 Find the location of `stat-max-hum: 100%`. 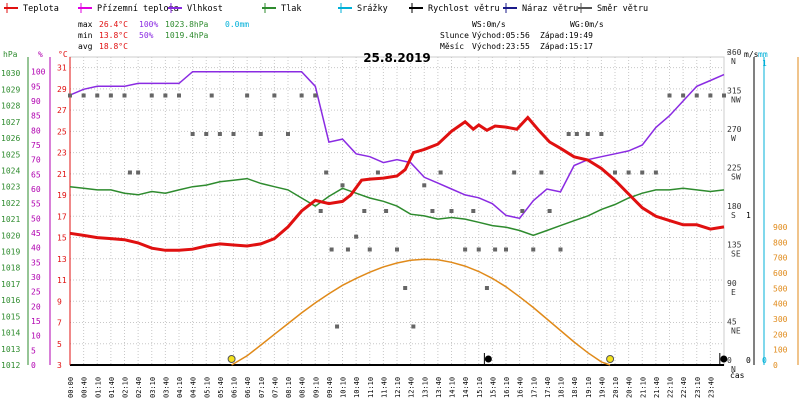

stat-max-hum: 100% is located at coordinates (148, 24).